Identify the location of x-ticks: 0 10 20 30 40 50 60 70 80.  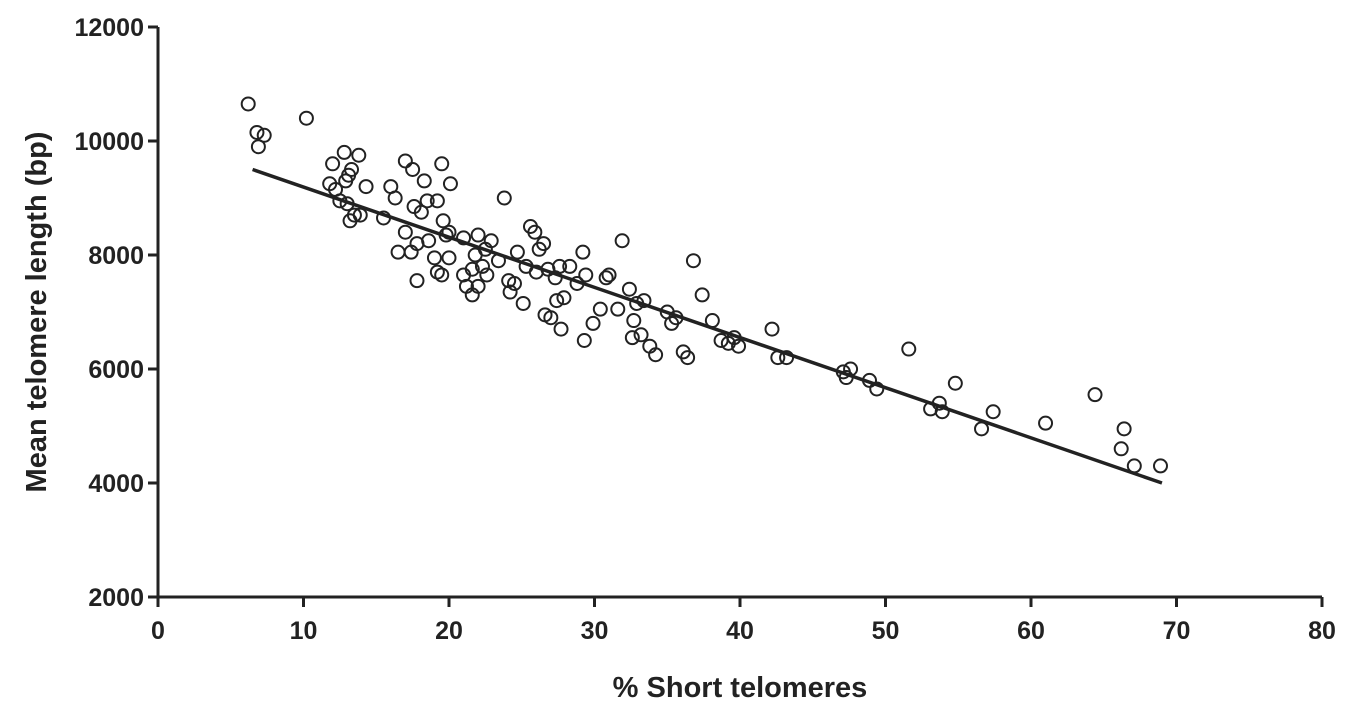
(743, 621).